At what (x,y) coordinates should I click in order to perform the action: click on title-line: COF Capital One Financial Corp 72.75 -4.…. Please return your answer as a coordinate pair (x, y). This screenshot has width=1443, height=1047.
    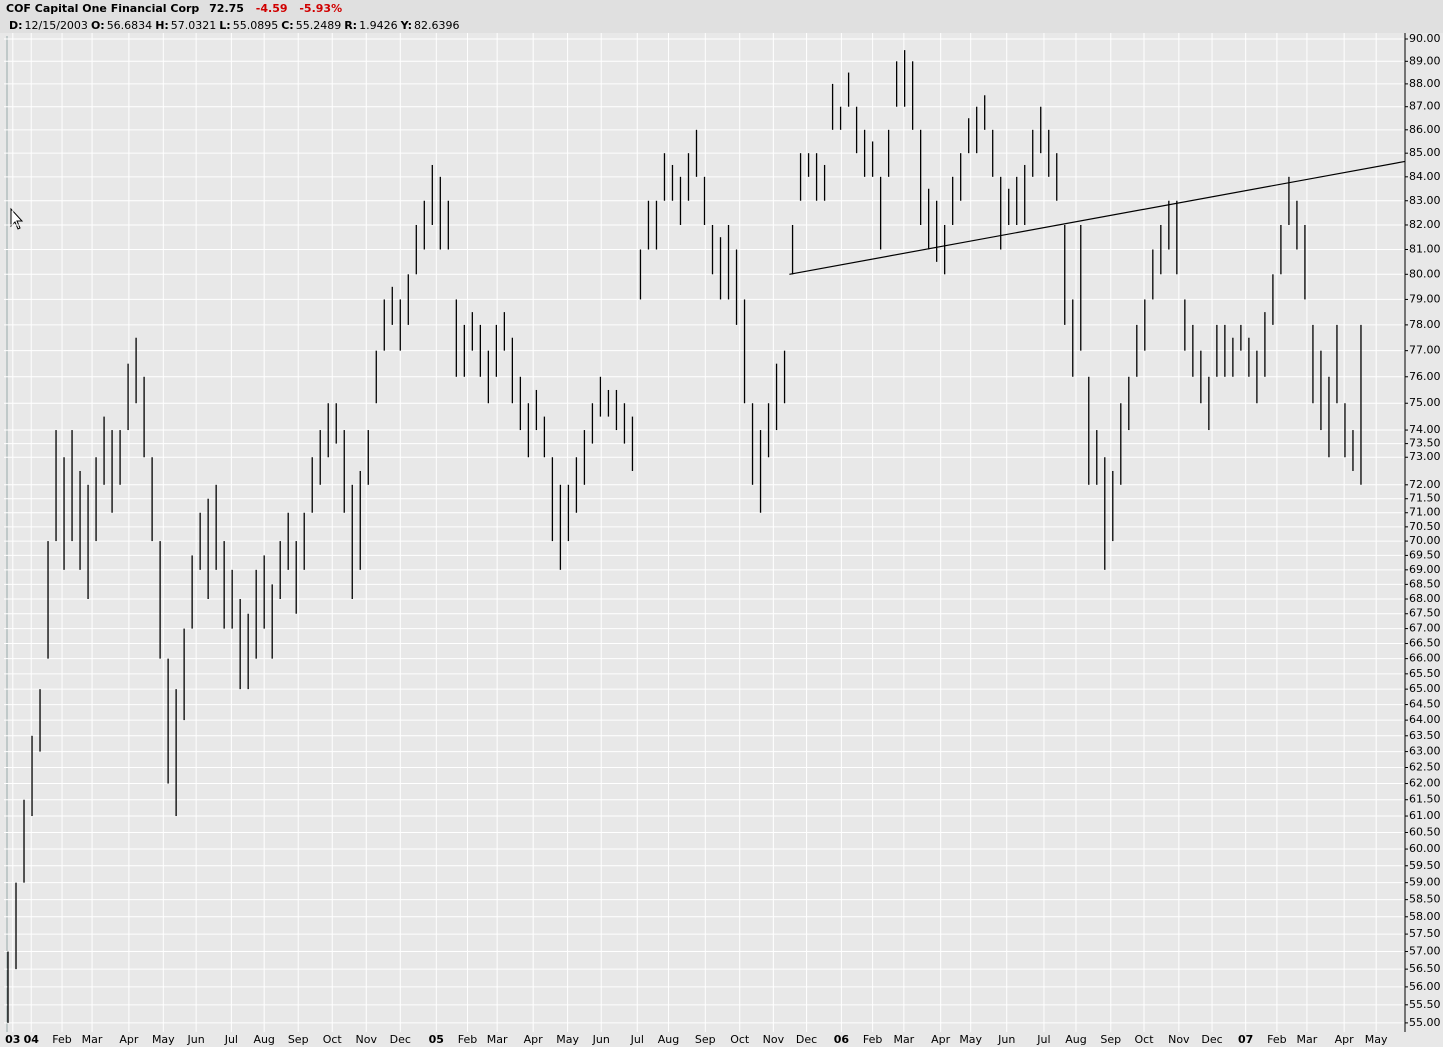
    Looking at the image, I should click on (174, 8).